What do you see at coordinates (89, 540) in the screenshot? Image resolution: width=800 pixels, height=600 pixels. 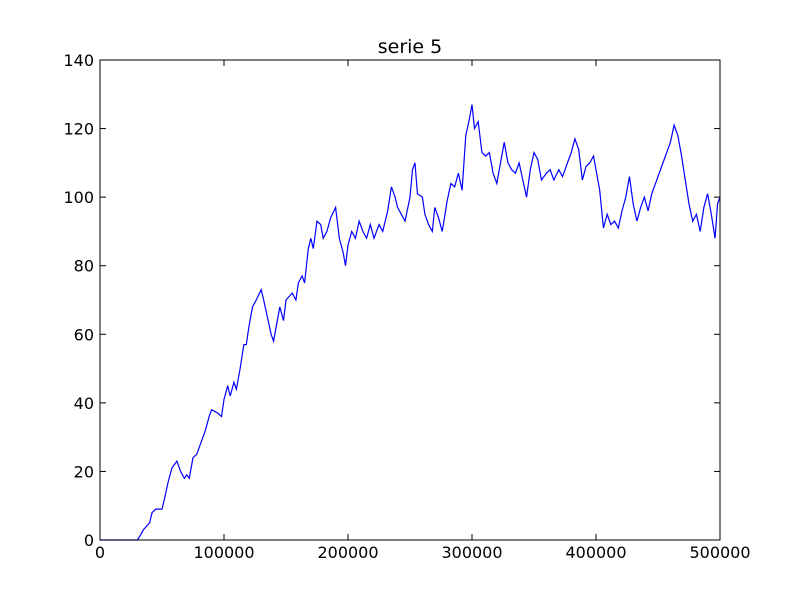 I see `y-tick-label: 0` at bounding box center [89, 540].